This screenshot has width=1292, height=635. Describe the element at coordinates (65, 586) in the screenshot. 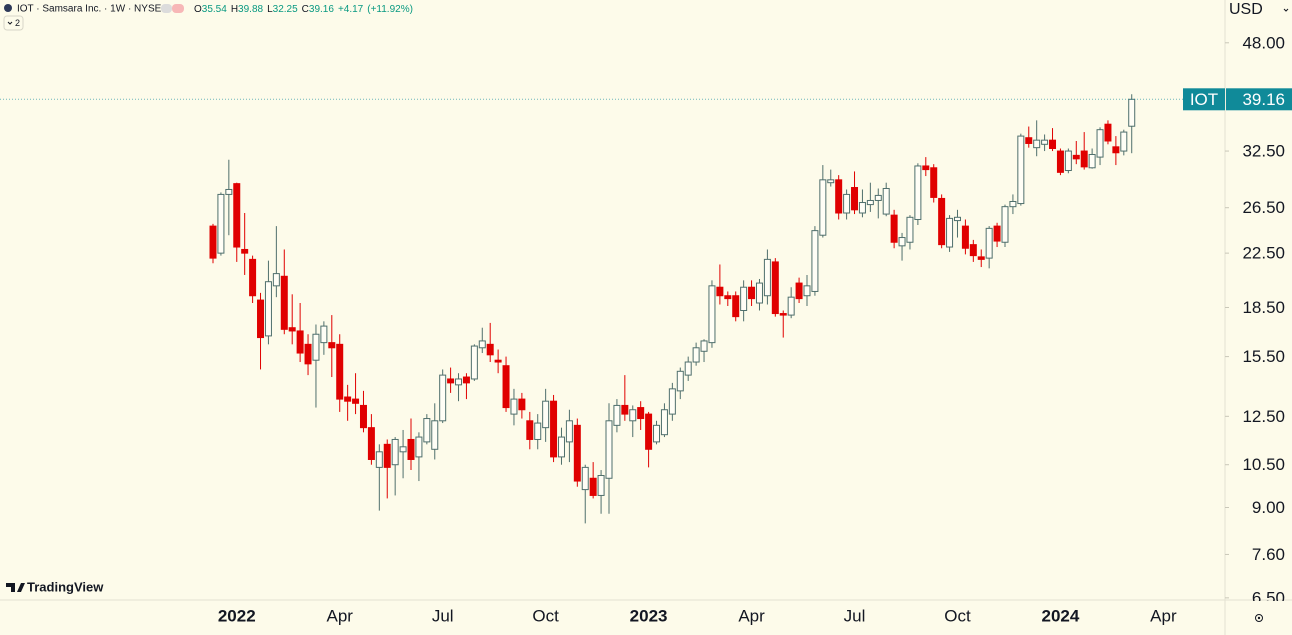

I see `logo: TradingView` at that location.